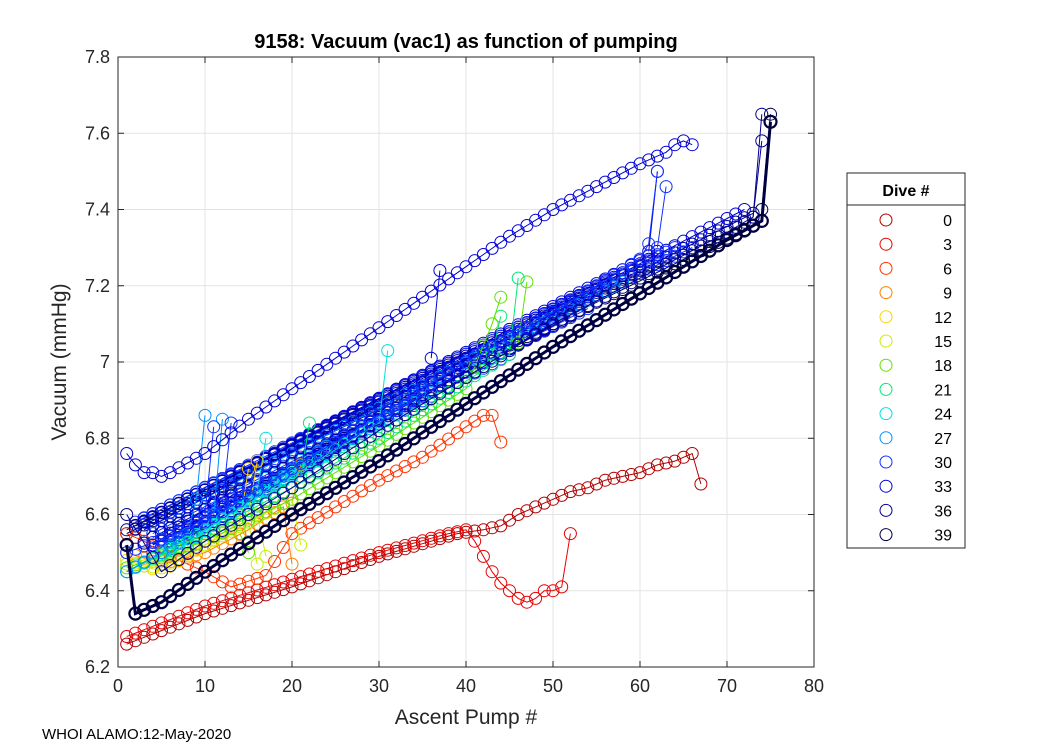  What do you see at coordinates (97, 438) in the screenshot?
I see `y-tick-label: 6.8` at bounding box center [97, 438].